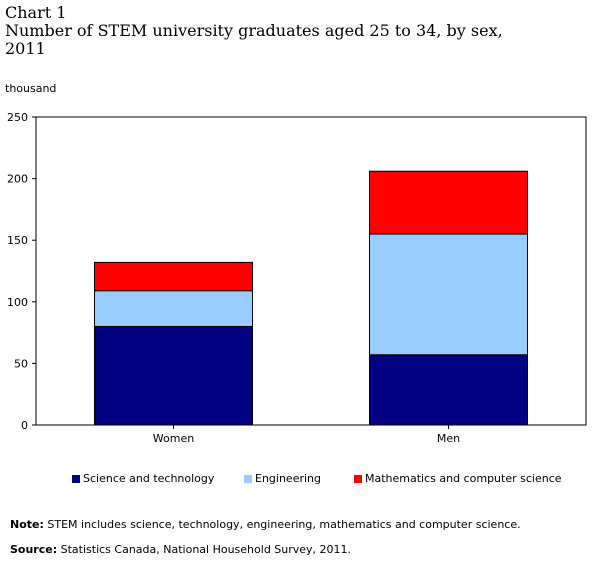  I want to click on x-tick-label: Women, so click(173, 438).